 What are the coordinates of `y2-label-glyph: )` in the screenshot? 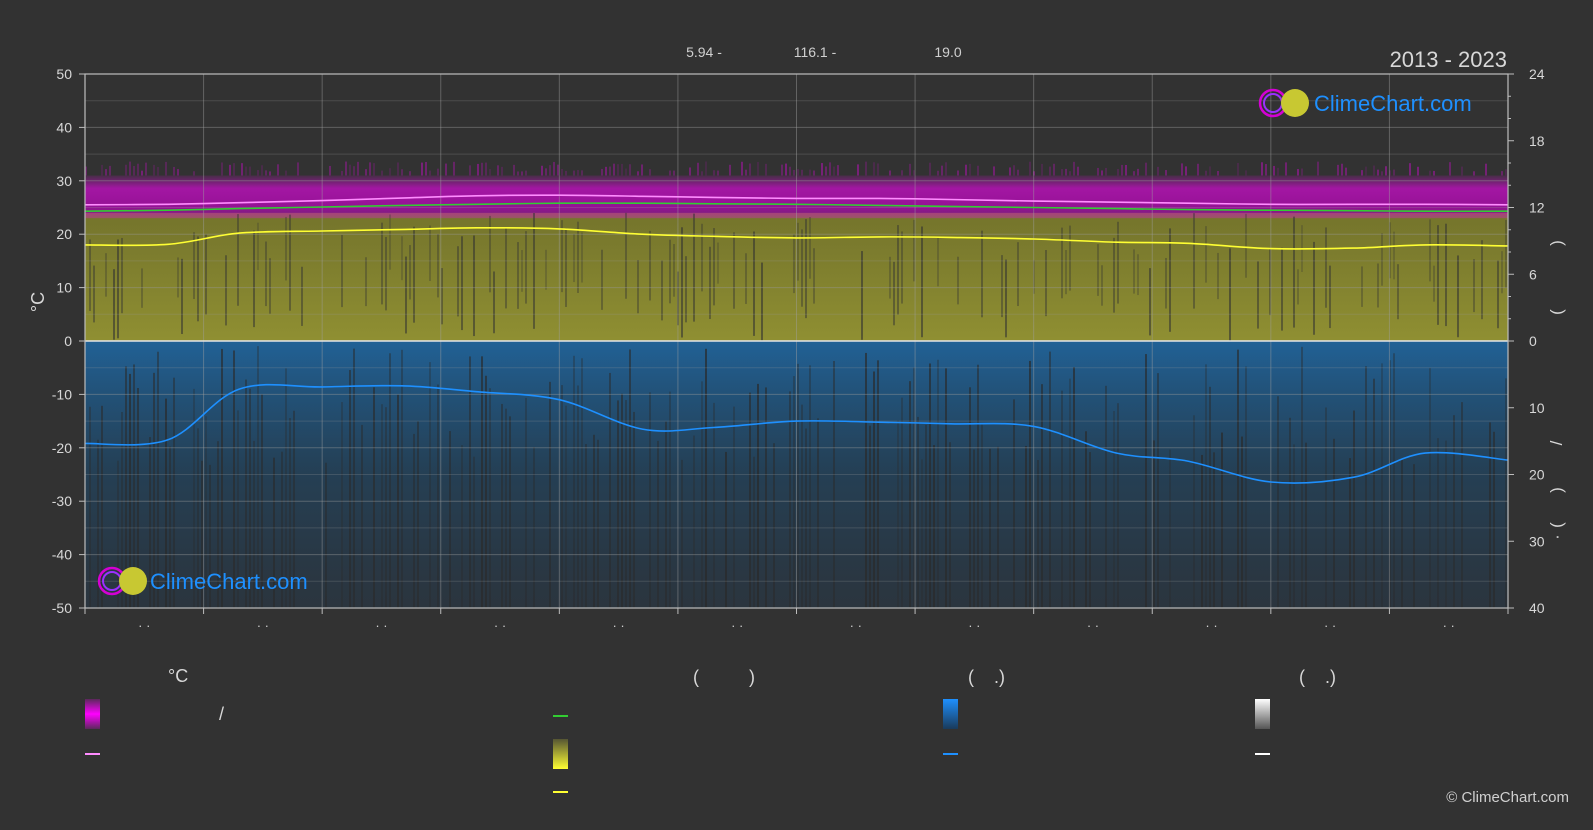 It's located at (1556, 243).